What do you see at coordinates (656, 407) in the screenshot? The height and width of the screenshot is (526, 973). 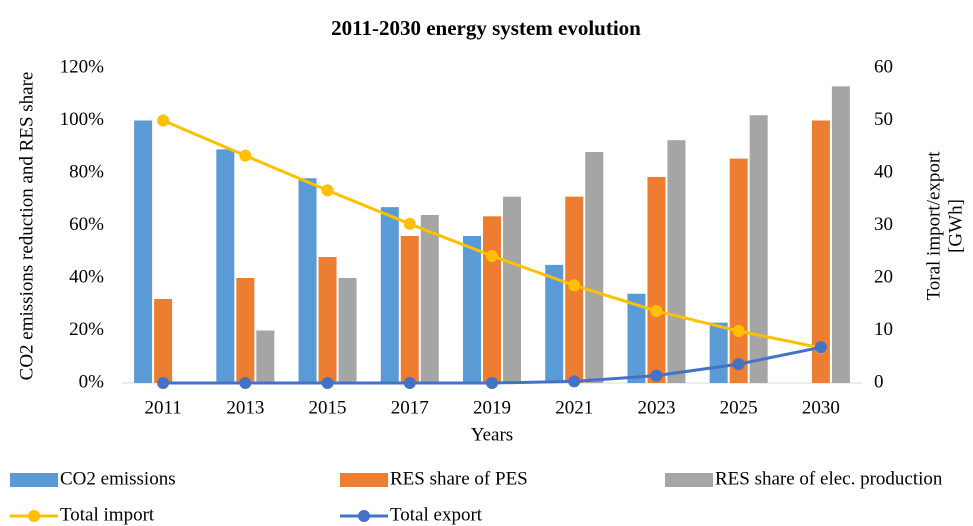 I see `x-tick-label: 2023` at bounding box center [656, 407].